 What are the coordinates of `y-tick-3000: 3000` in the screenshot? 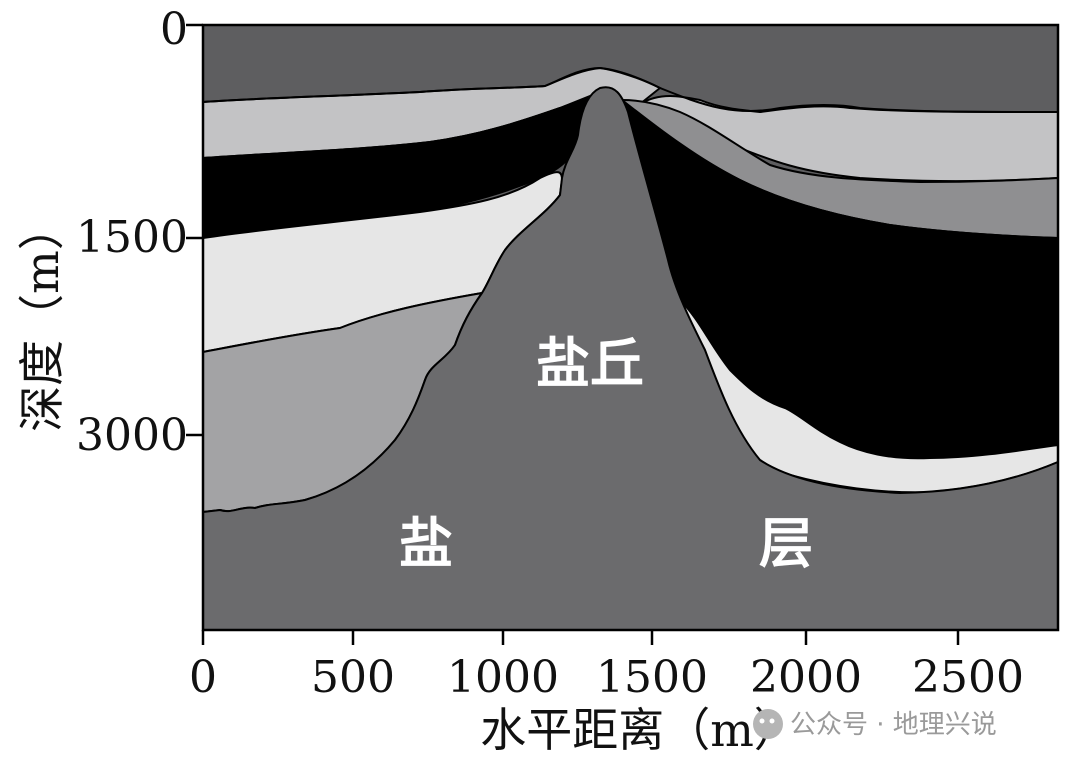 It's located at (132, 435).